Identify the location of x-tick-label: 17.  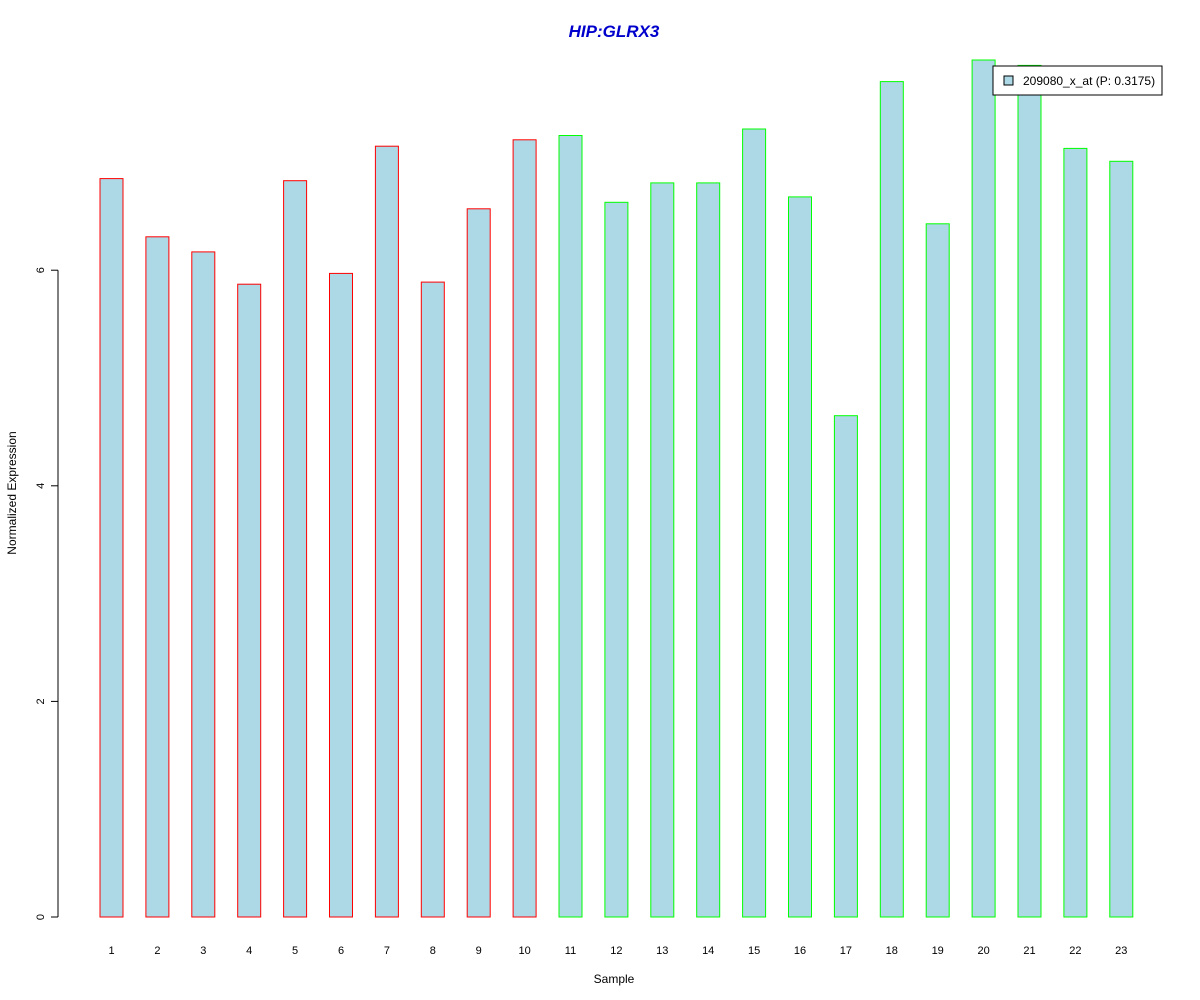
(846, 951).